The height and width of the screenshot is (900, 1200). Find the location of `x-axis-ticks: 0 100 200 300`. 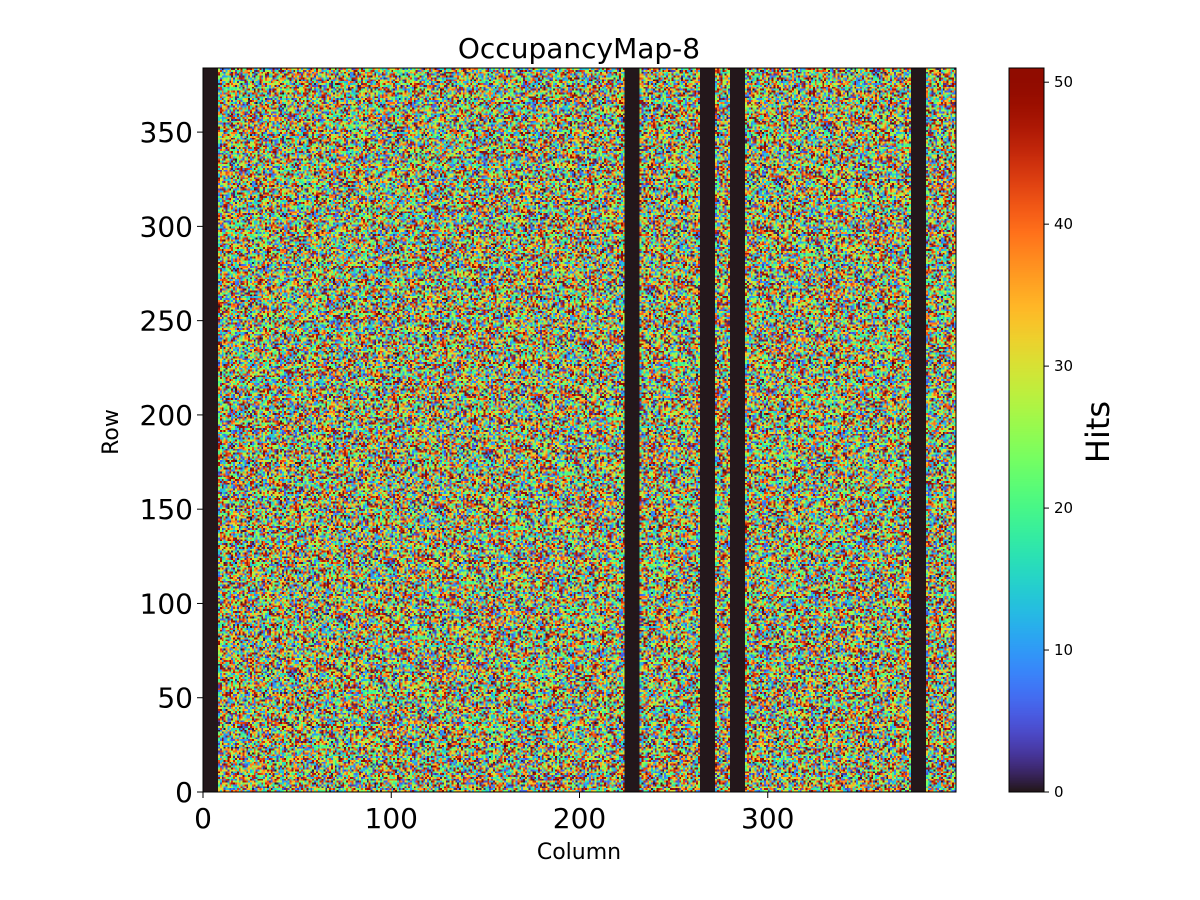

x-axis-ticks: 0 100 200 300 is located at coordinates (494, 813).